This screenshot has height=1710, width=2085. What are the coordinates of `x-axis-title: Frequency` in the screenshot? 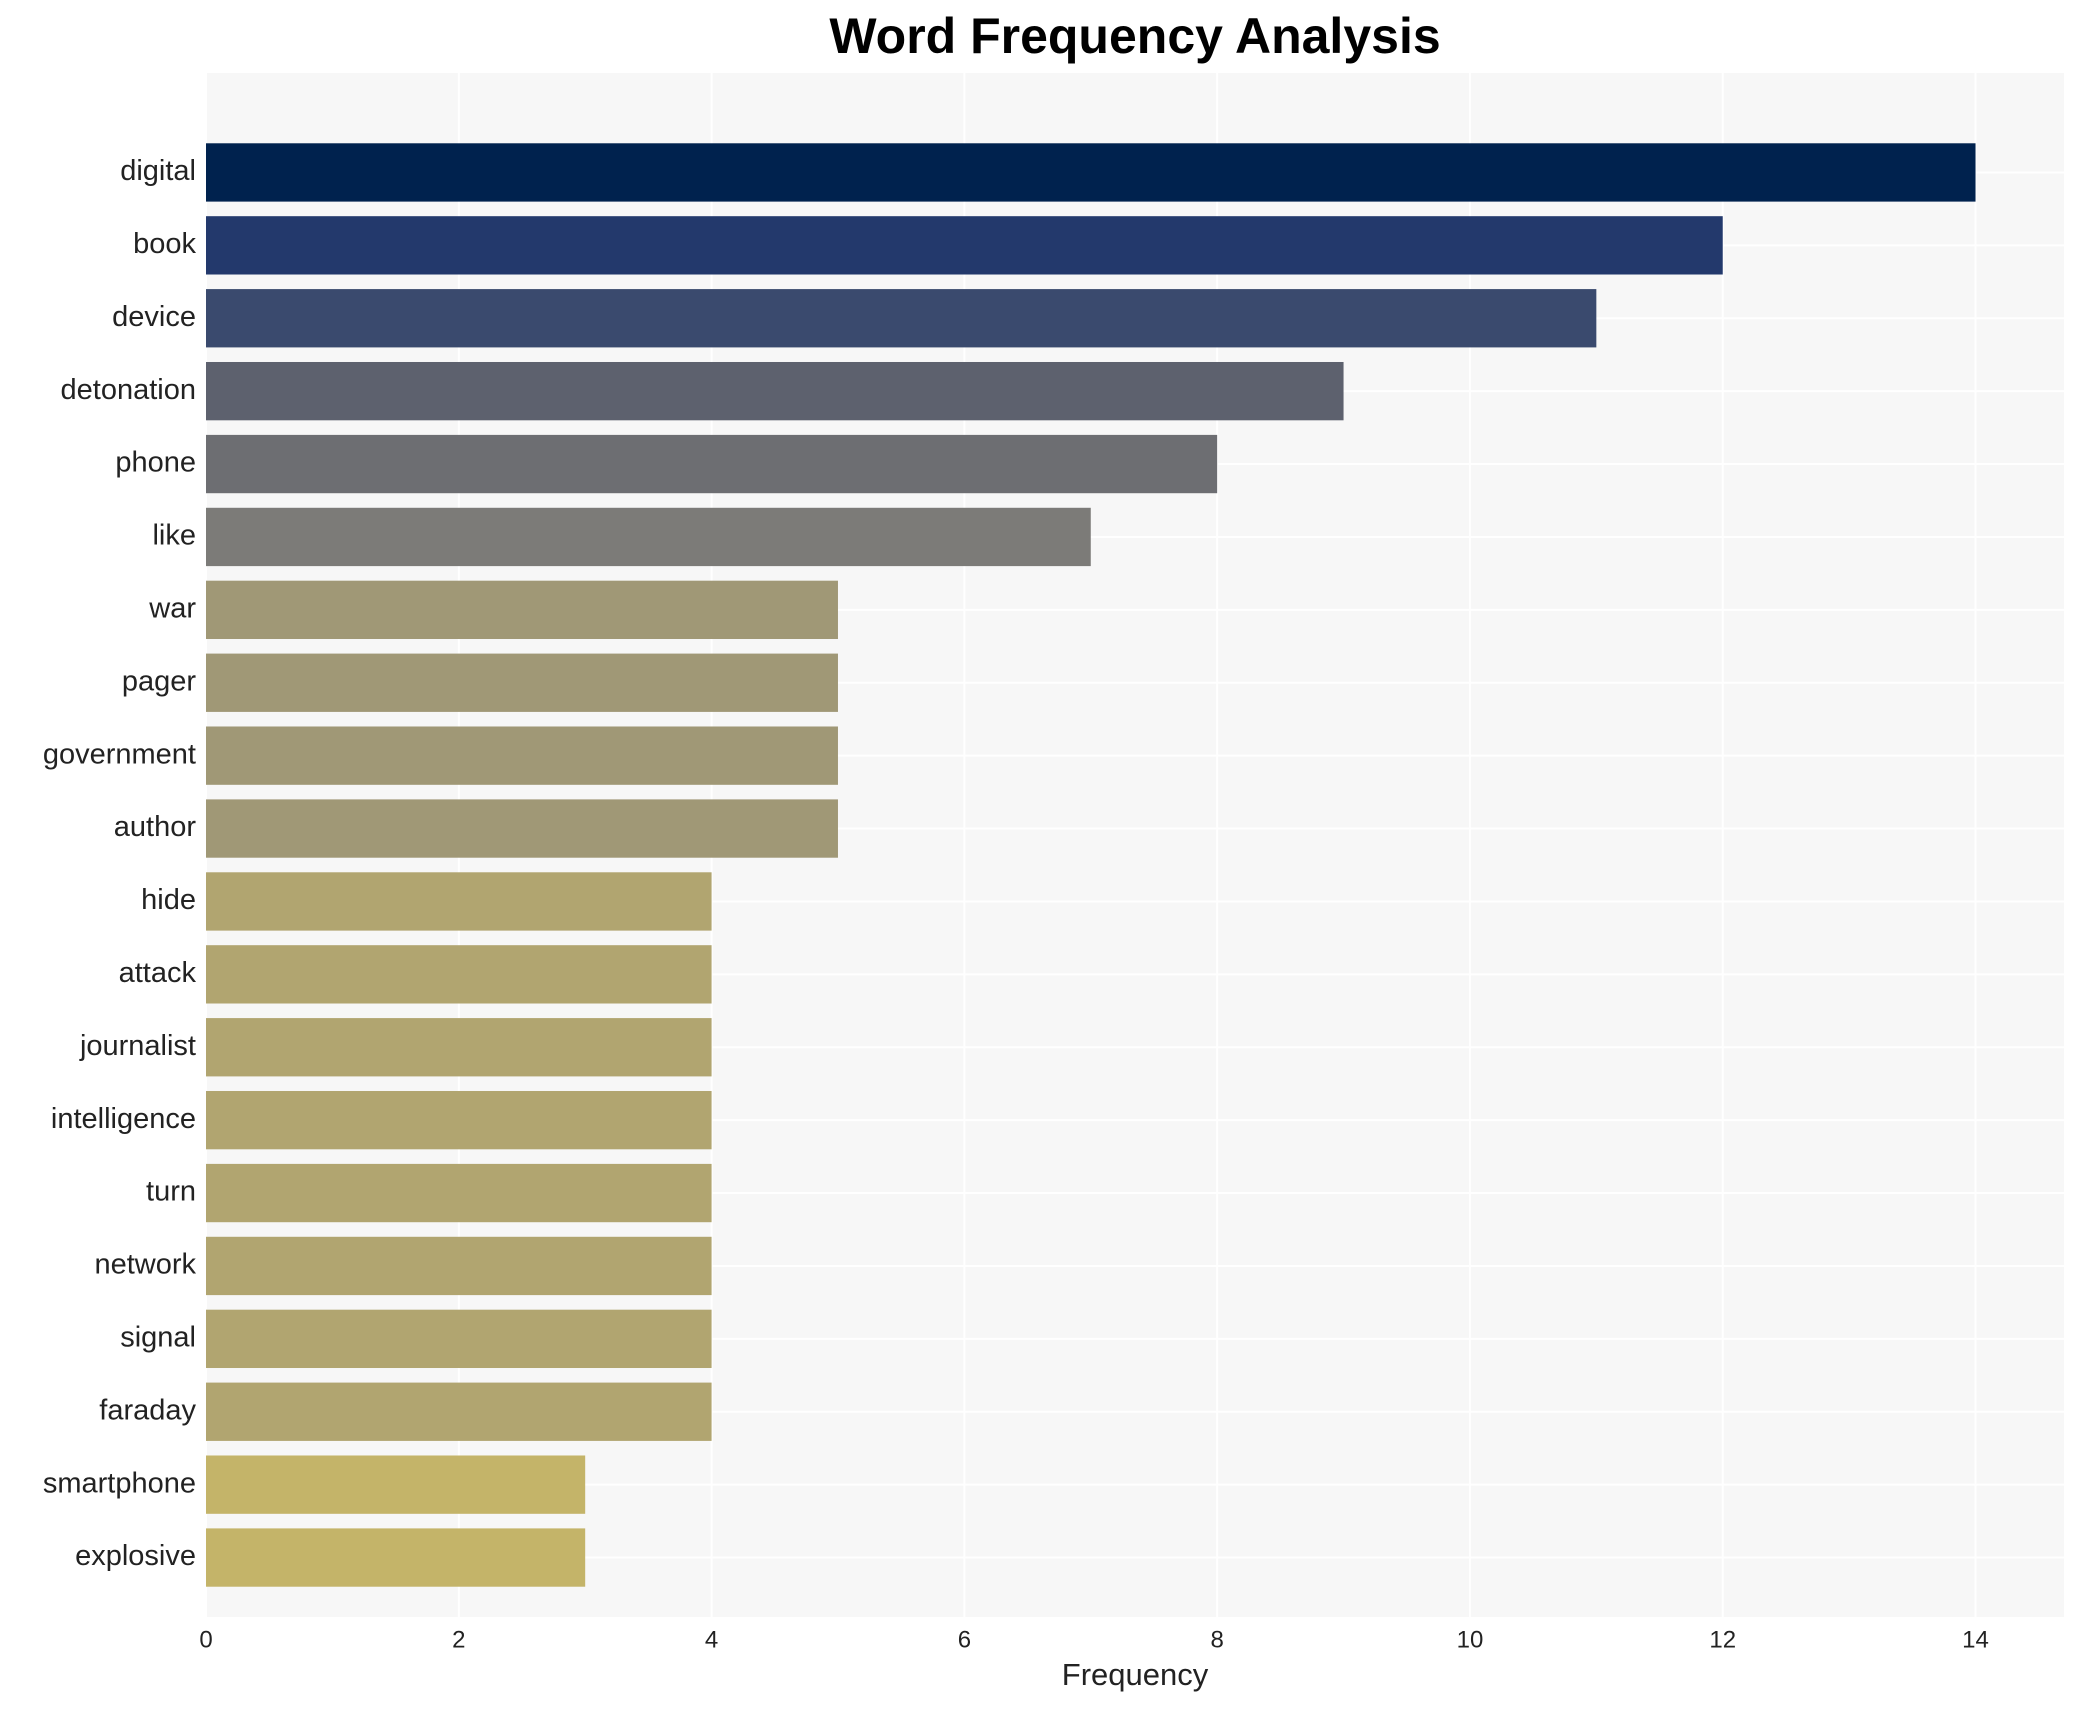 It's located at (1135, 1674).